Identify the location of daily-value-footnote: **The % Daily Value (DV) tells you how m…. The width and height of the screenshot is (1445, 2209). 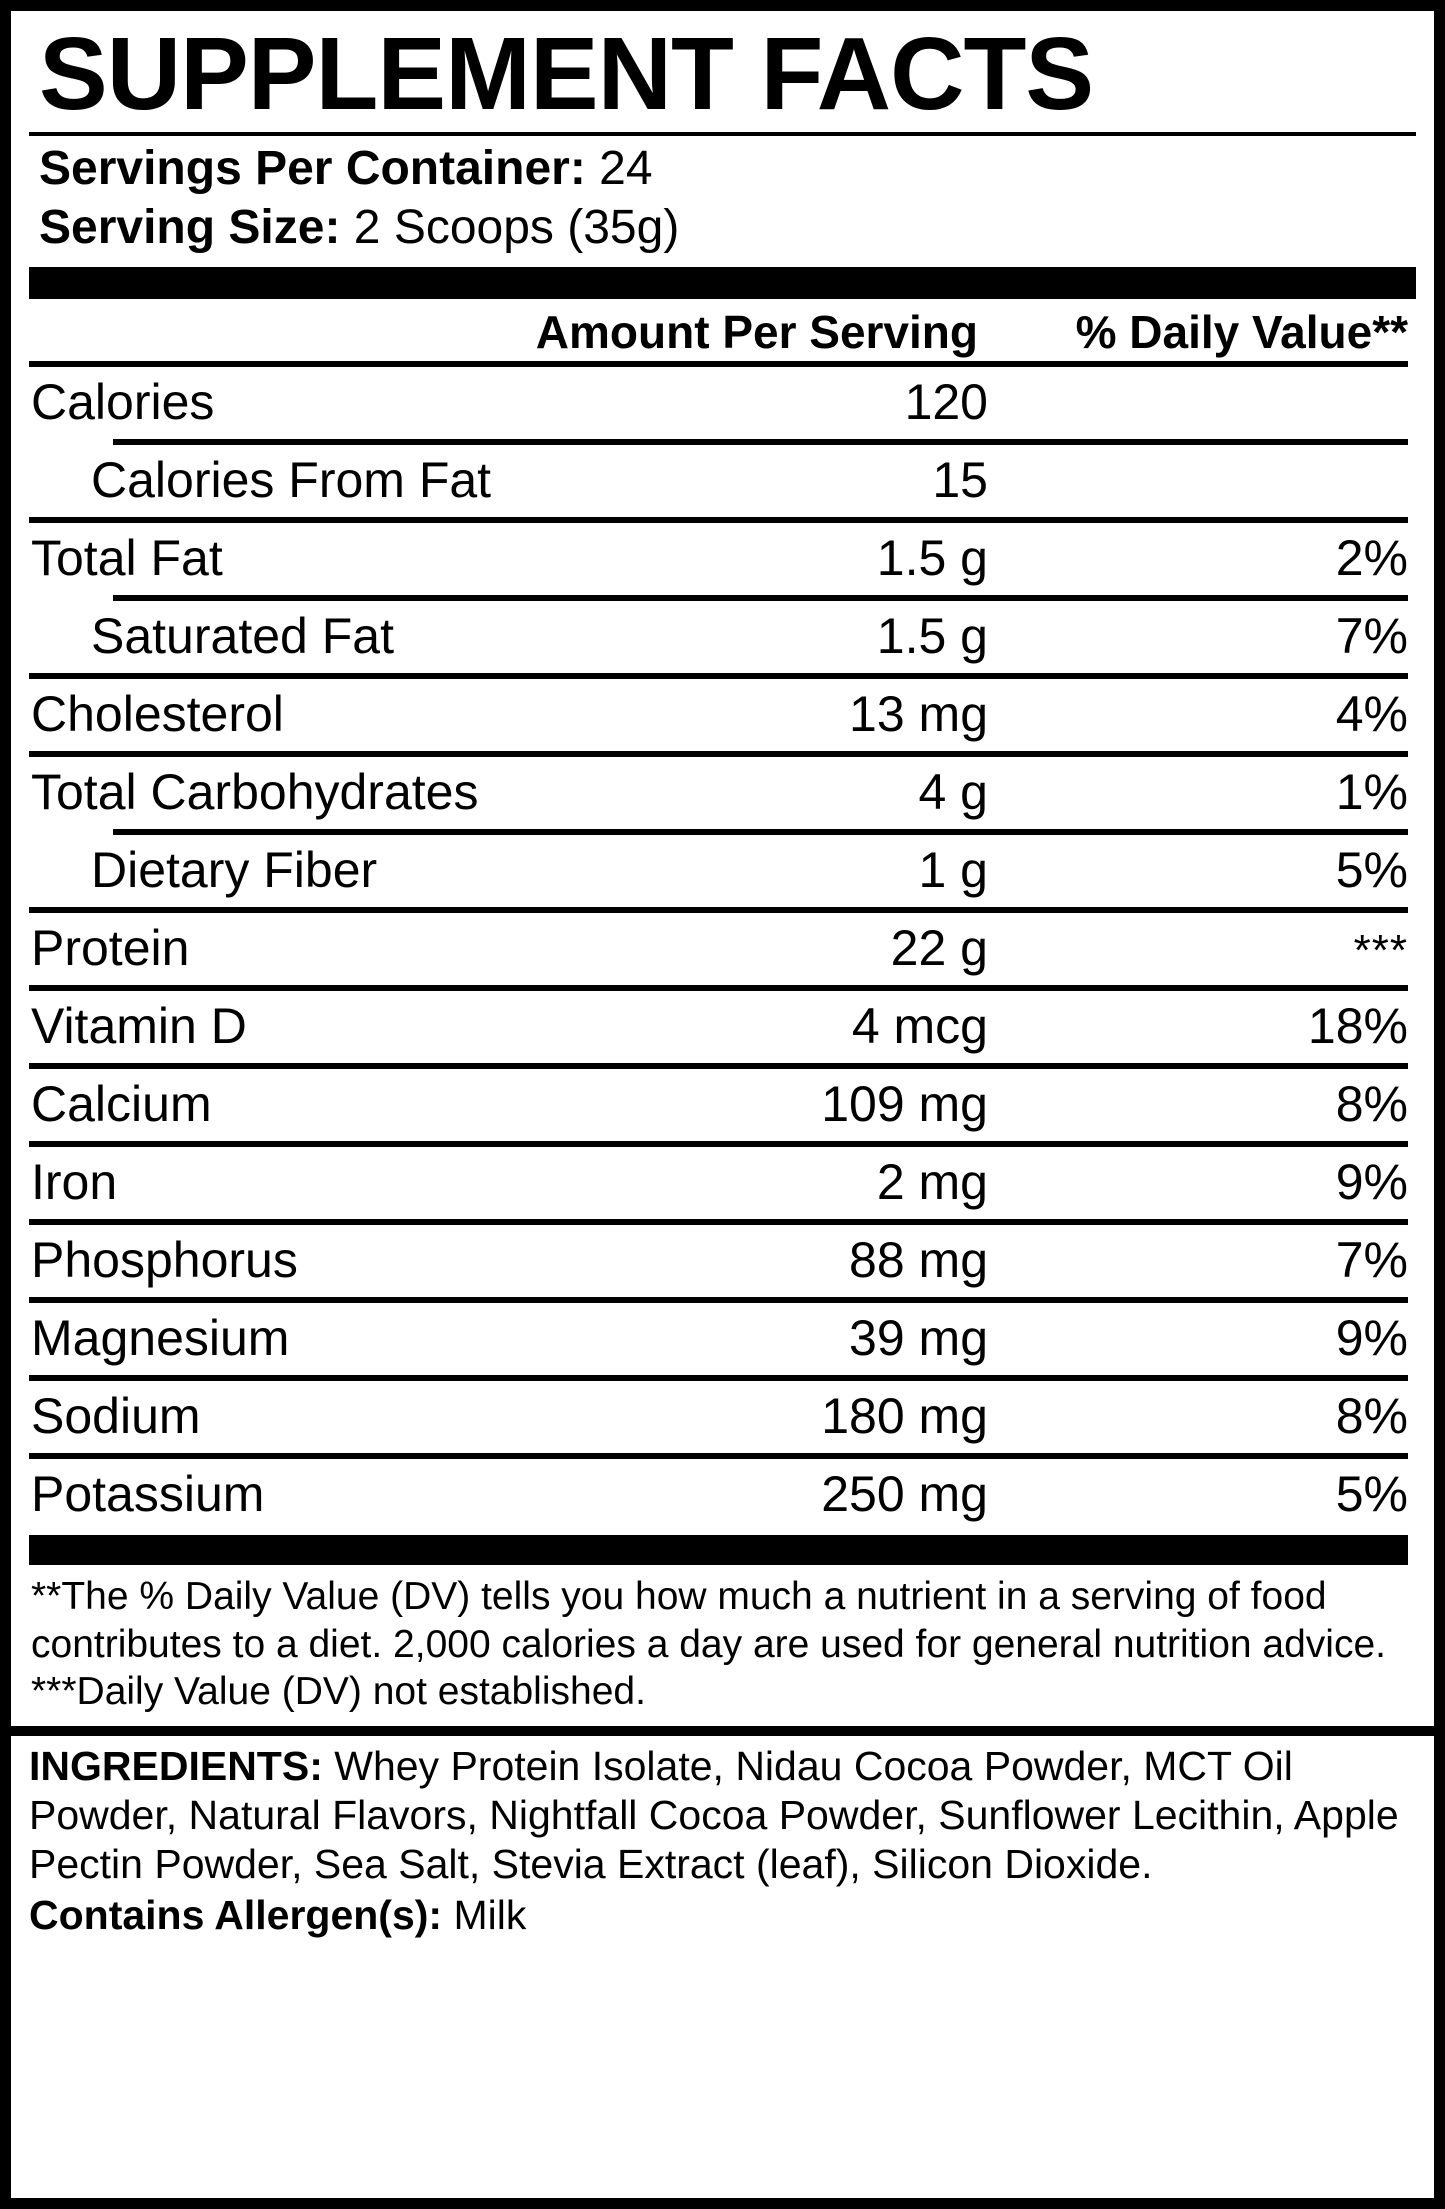
(708, 1620).